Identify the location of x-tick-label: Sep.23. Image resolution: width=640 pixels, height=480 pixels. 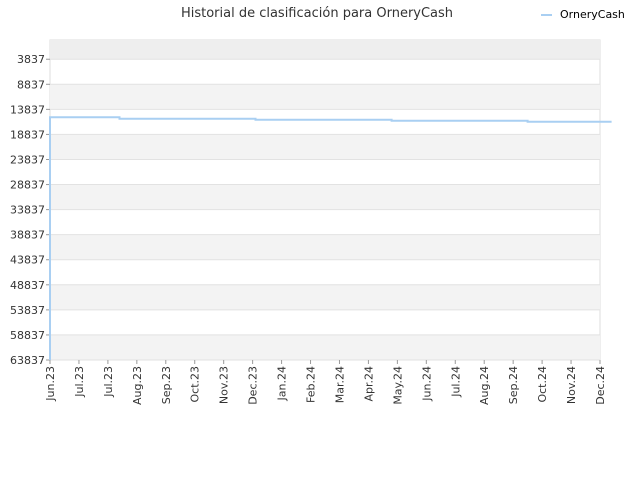
(166, 385).